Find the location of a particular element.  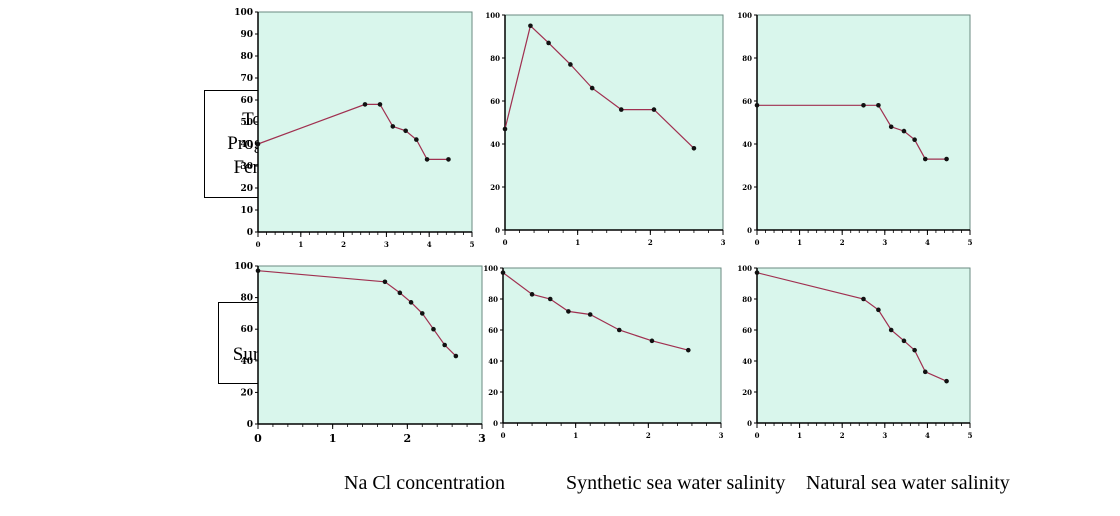

y-tick-label: 30 is located at coordinates (246, 167).